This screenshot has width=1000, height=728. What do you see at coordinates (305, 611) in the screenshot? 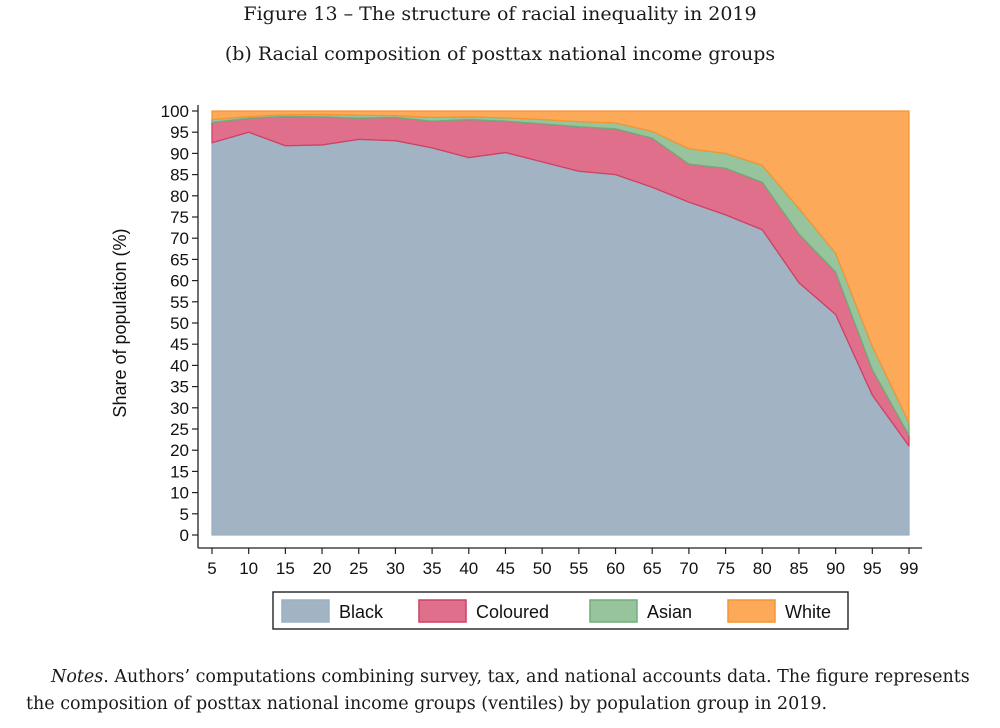
I see `legend-swatch-black` at bounding box center [305, 611].